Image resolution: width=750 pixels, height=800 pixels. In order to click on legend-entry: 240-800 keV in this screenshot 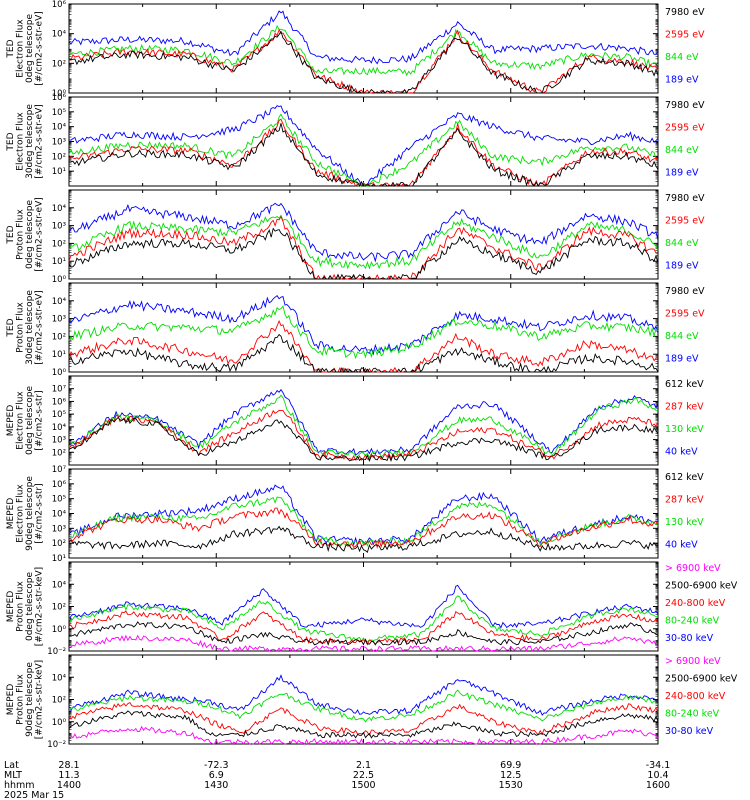, I will do `click(695, 696)`.